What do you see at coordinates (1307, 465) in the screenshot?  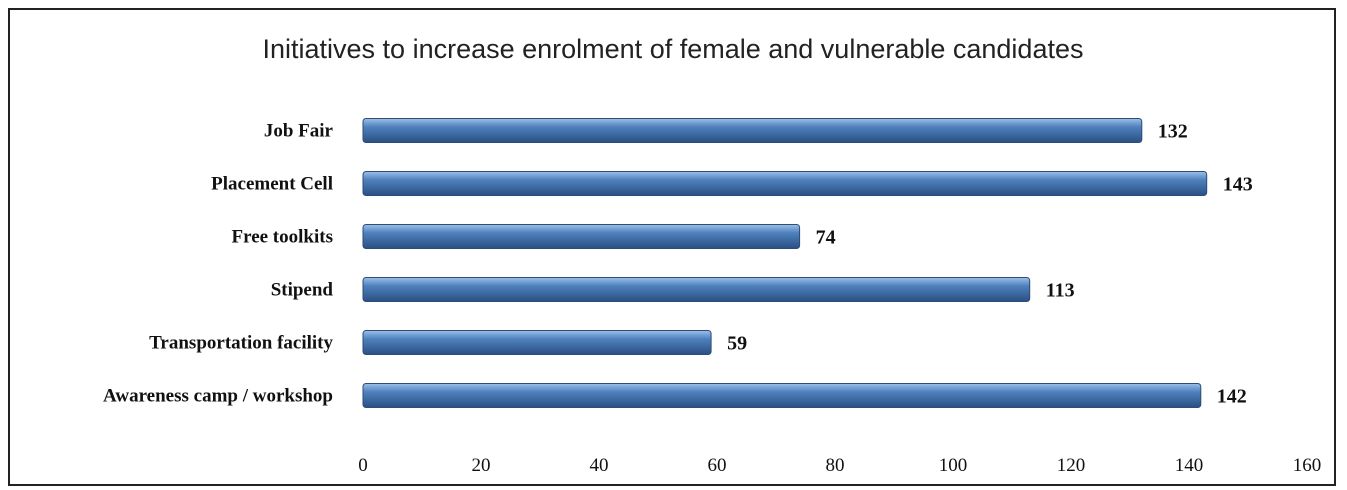 I see `x-tick-label: 160` at bounding box center [1307, 465].